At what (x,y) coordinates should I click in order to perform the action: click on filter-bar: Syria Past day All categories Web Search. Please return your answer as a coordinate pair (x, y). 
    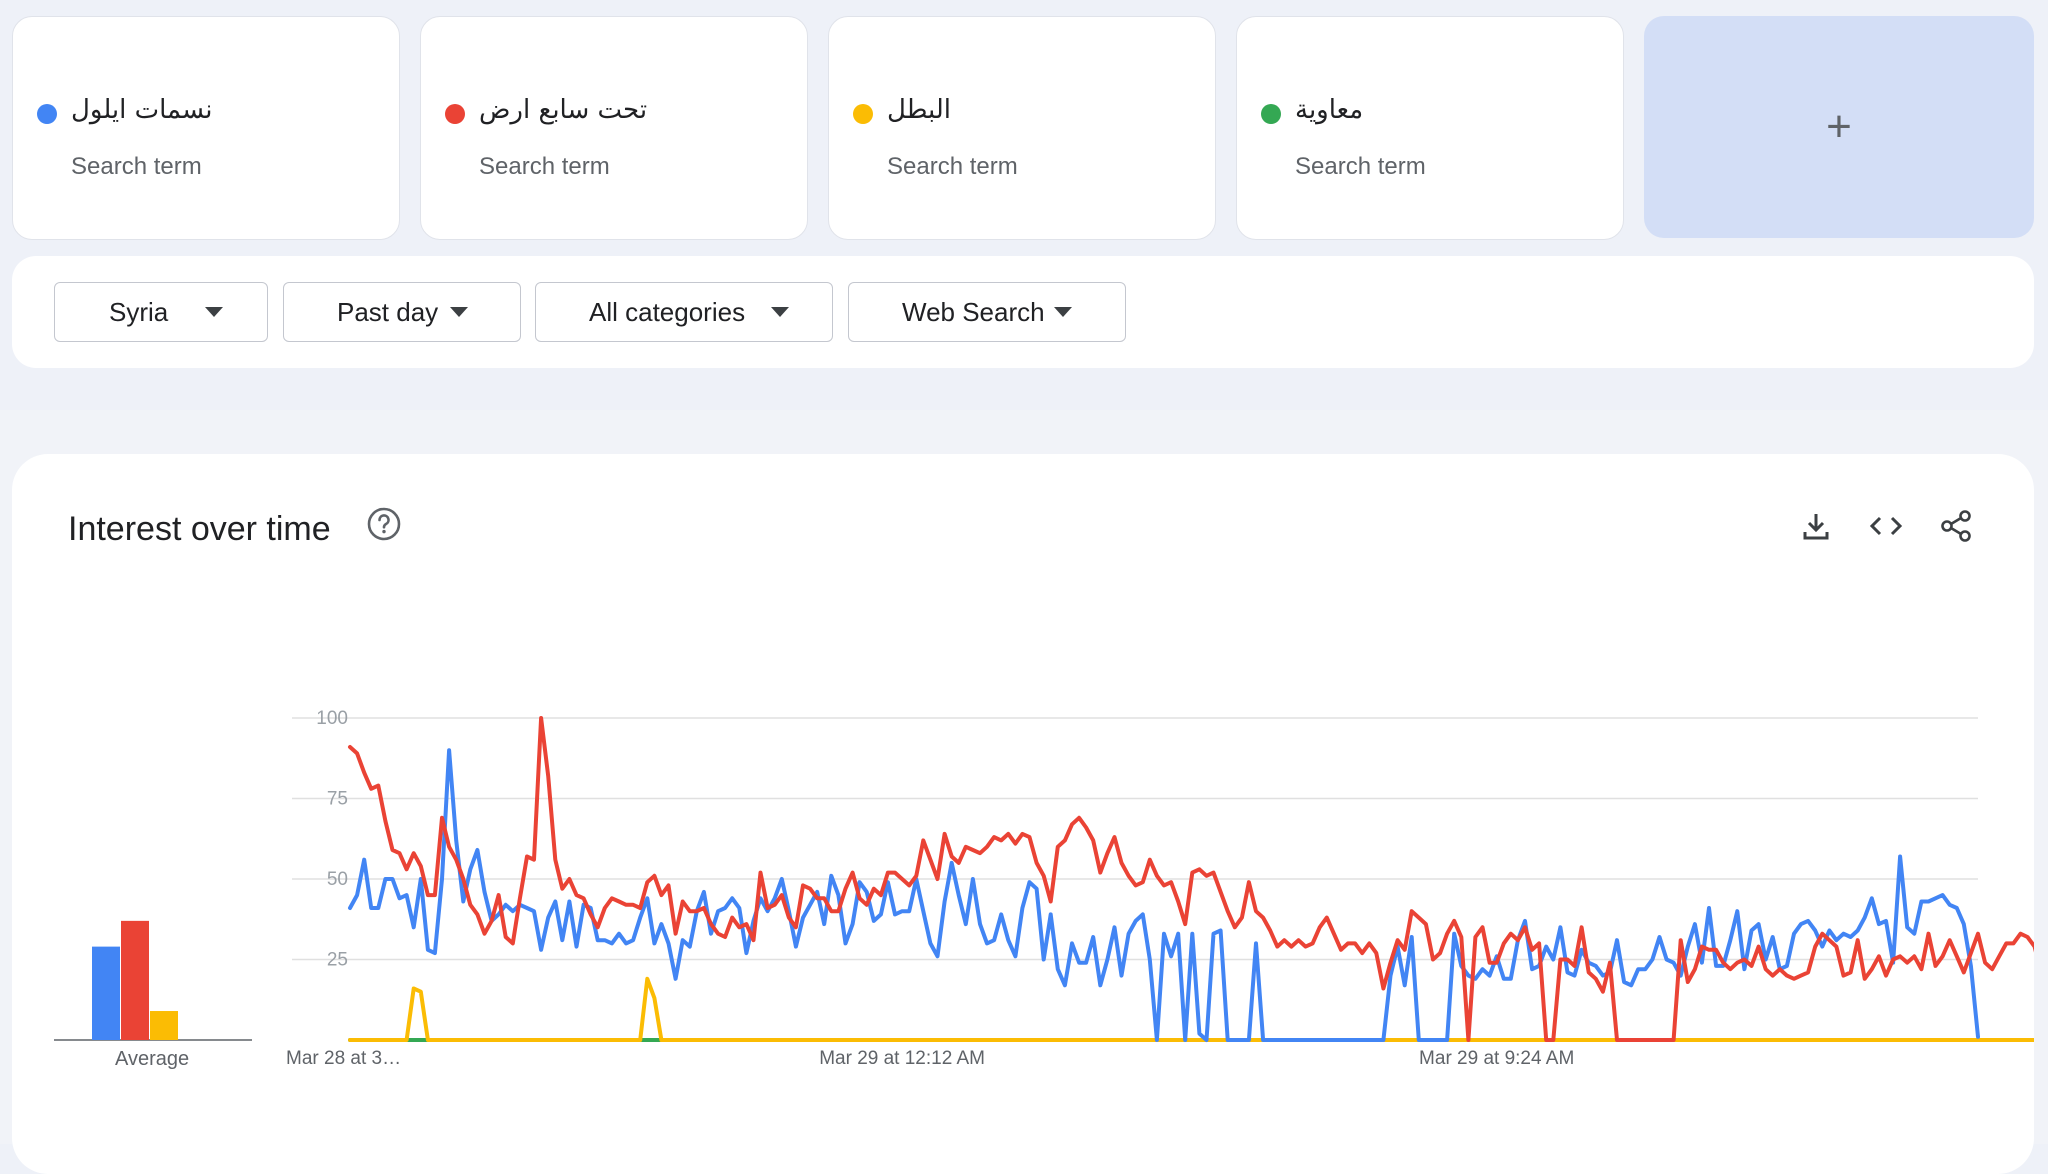
    Looking at the image, I should click on (1023, 312).